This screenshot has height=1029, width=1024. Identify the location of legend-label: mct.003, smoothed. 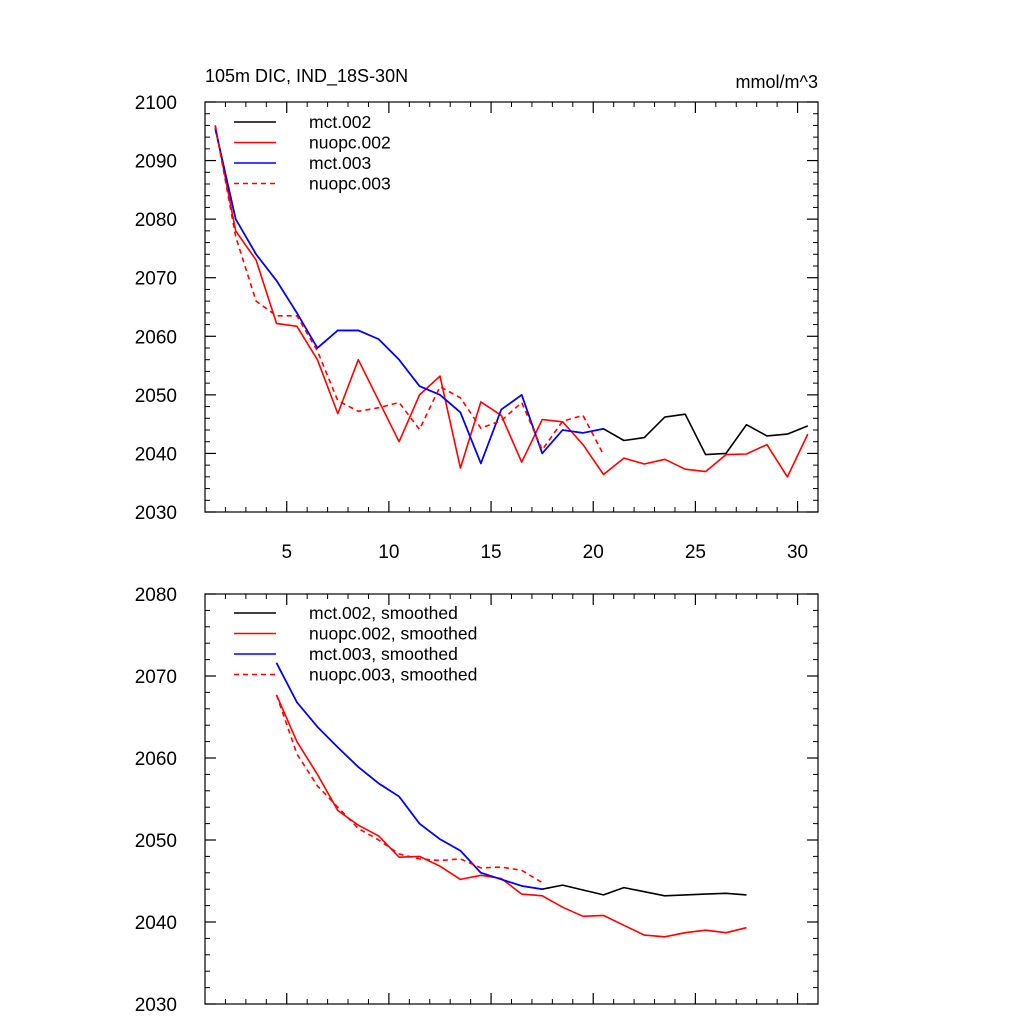
(383, 654).